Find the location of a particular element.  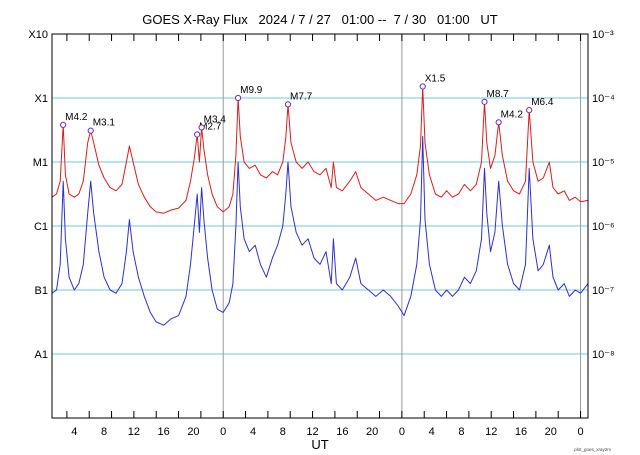

flare-label: M2.7 is located at coordinates (210, 126).